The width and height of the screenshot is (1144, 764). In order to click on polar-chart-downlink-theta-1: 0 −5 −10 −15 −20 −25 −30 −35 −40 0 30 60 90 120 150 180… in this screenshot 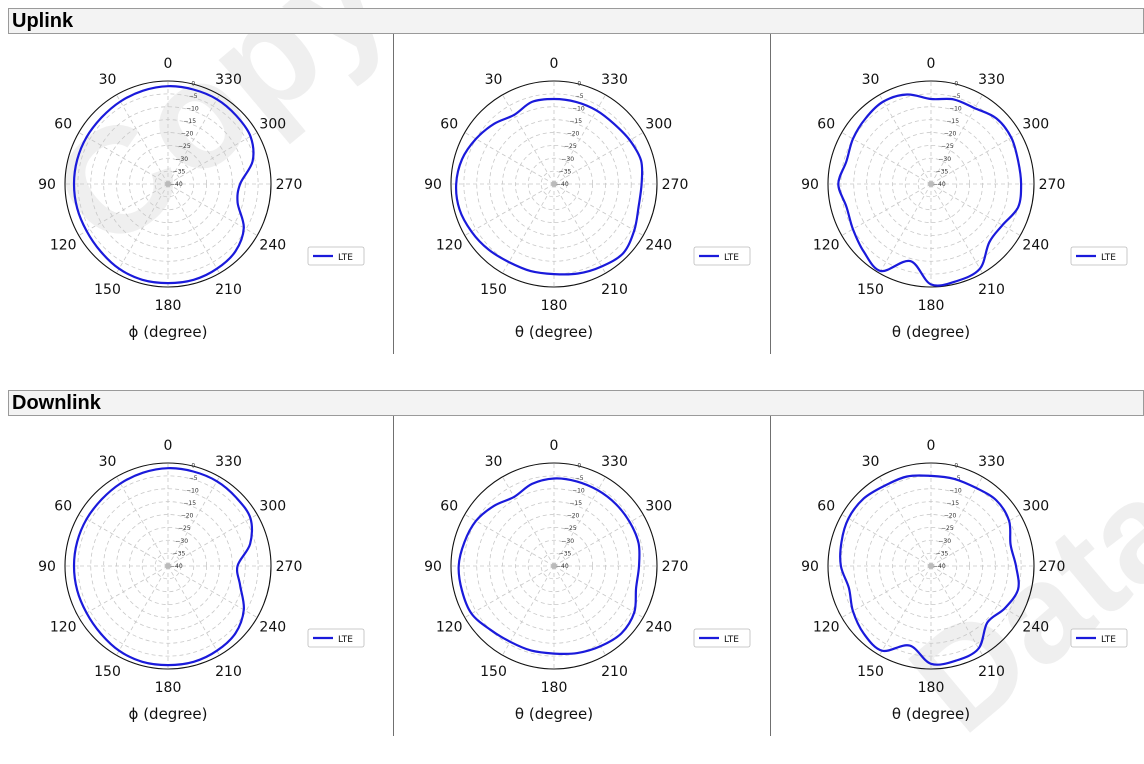, I will do `click(587, 580)`.